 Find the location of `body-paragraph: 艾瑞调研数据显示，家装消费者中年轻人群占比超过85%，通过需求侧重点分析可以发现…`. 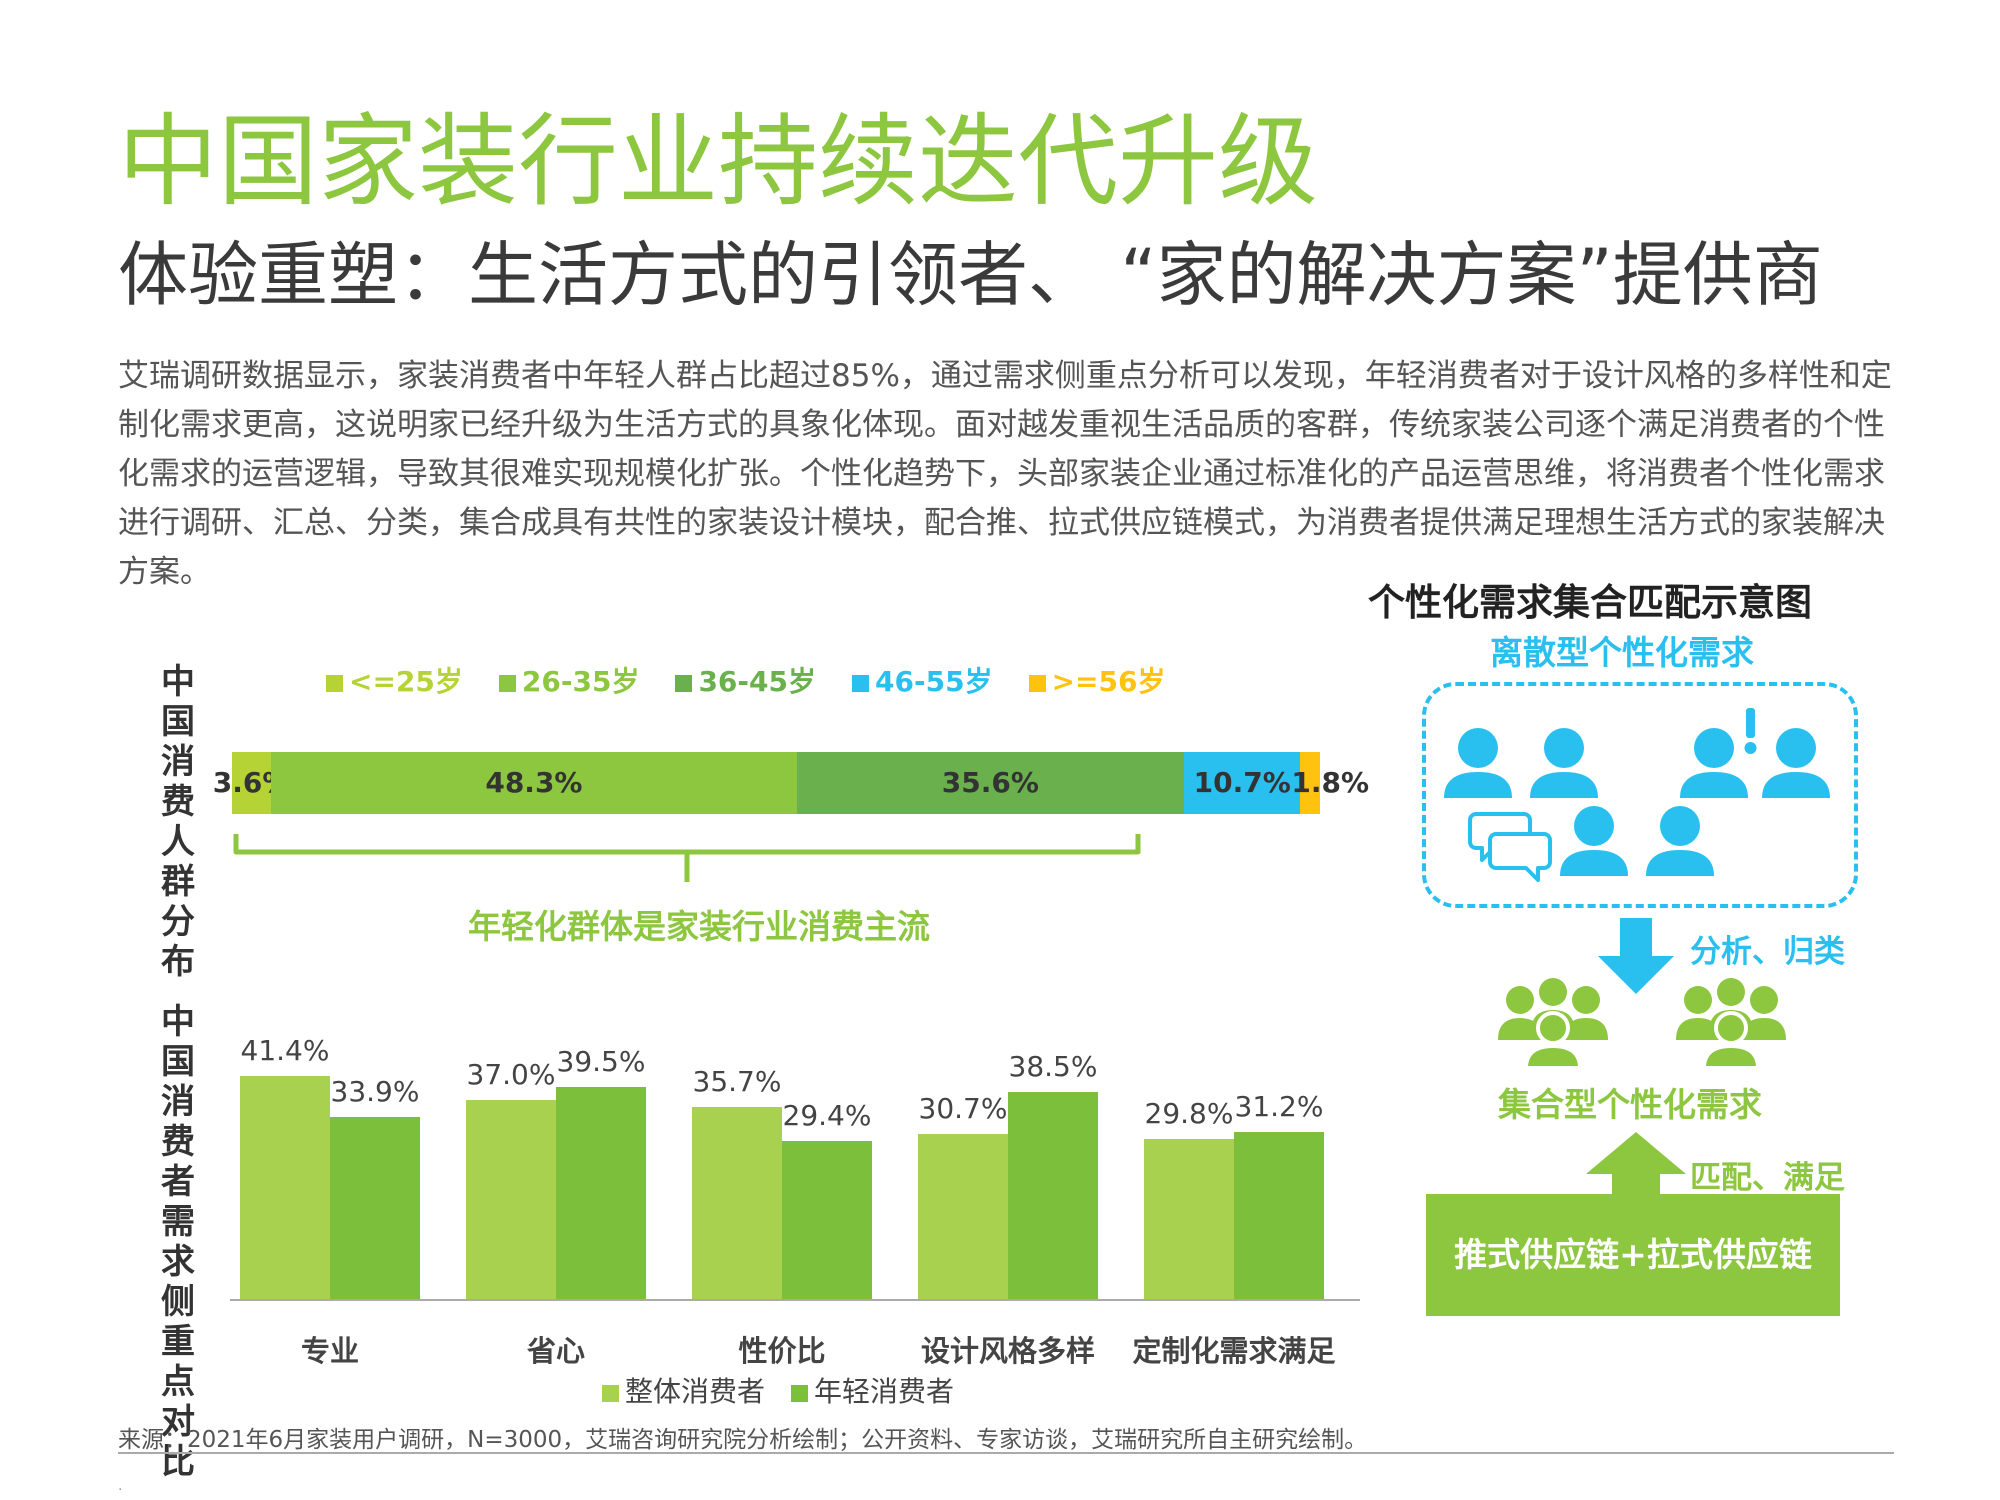

body-paragraph: 艾瑞调研数据显示，家装消费者中年轻人群占比超过85%，通过需求侧重点分析可以发现… is located at coordinates (1005, 474).